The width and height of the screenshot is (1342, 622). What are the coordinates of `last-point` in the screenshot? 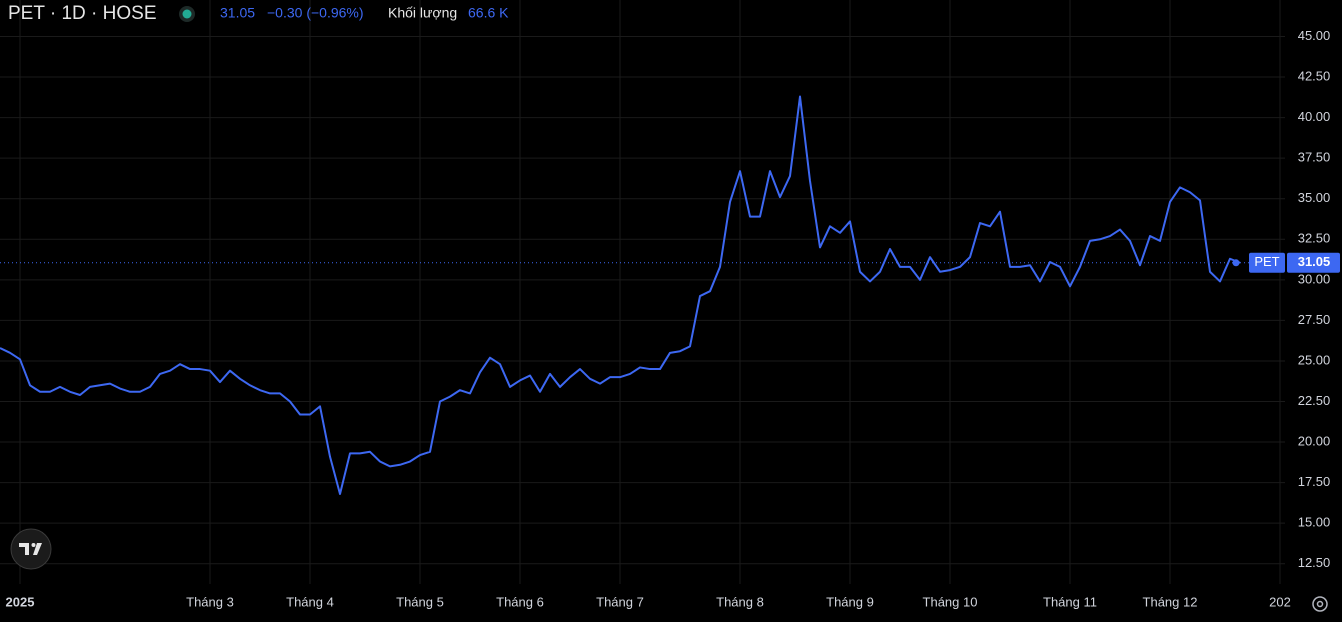 It's located at (1236, 263).